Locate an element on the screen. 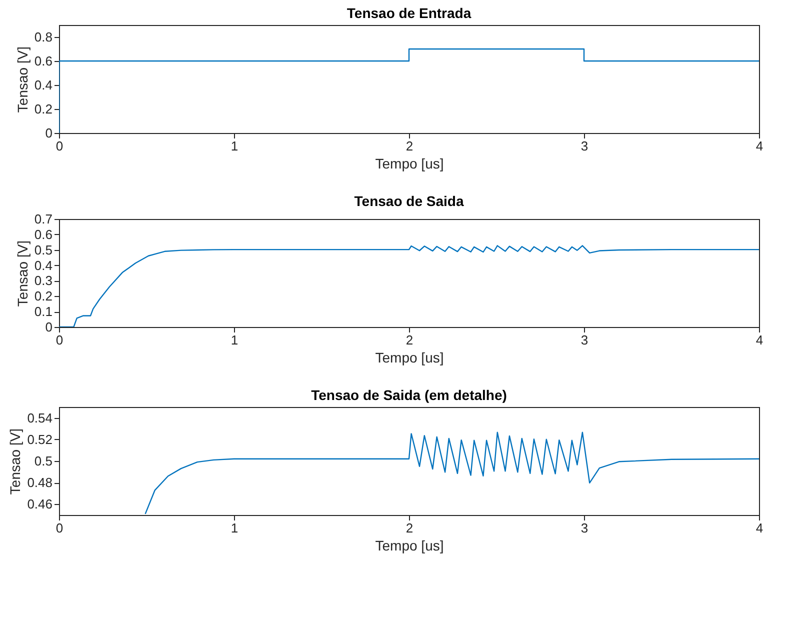 This screenshot has width=791, height=633. y-tick-label: 0.54 is located at coordinates (39, 418).